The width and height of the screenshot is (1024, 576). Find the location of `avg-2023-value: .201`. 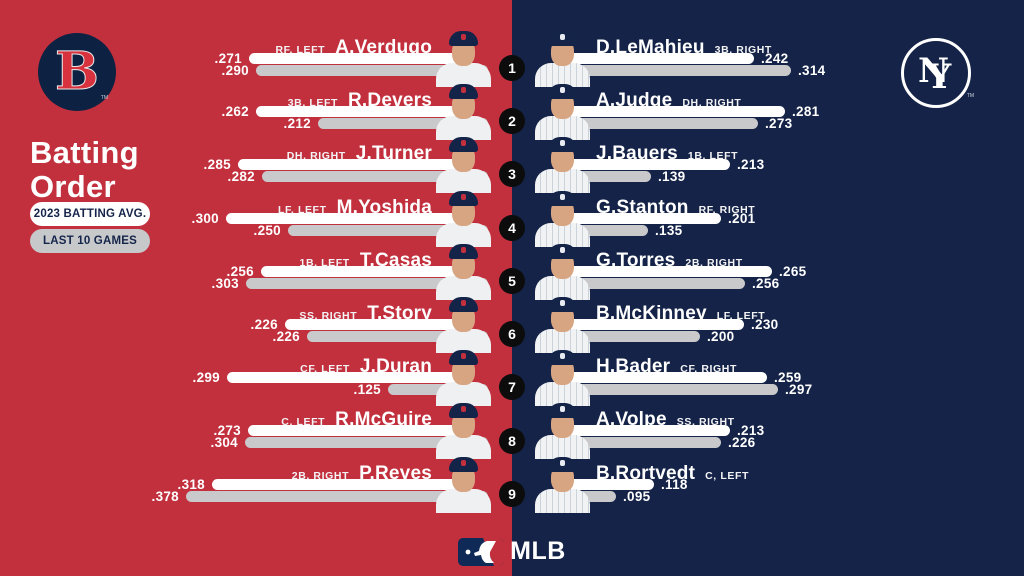

avg-2023-value: .201 is located at coordinates (742, 218).